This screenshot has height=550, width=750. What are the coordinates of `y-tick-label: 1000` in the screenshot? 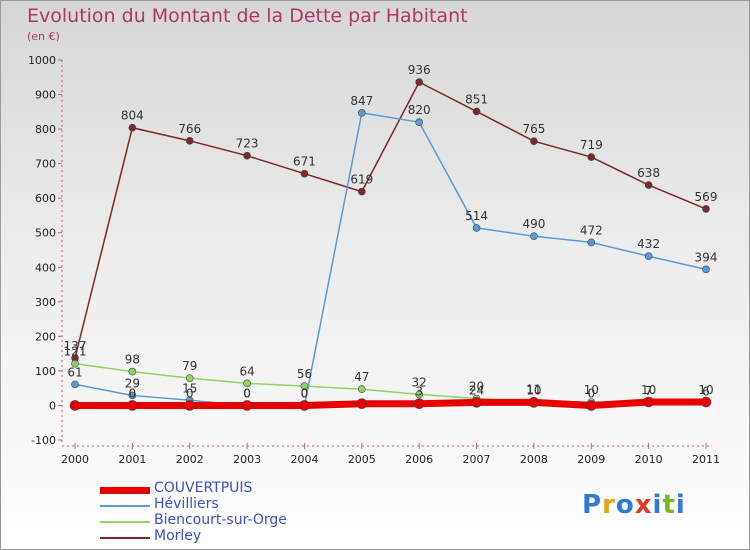 It's located at (42, 60).